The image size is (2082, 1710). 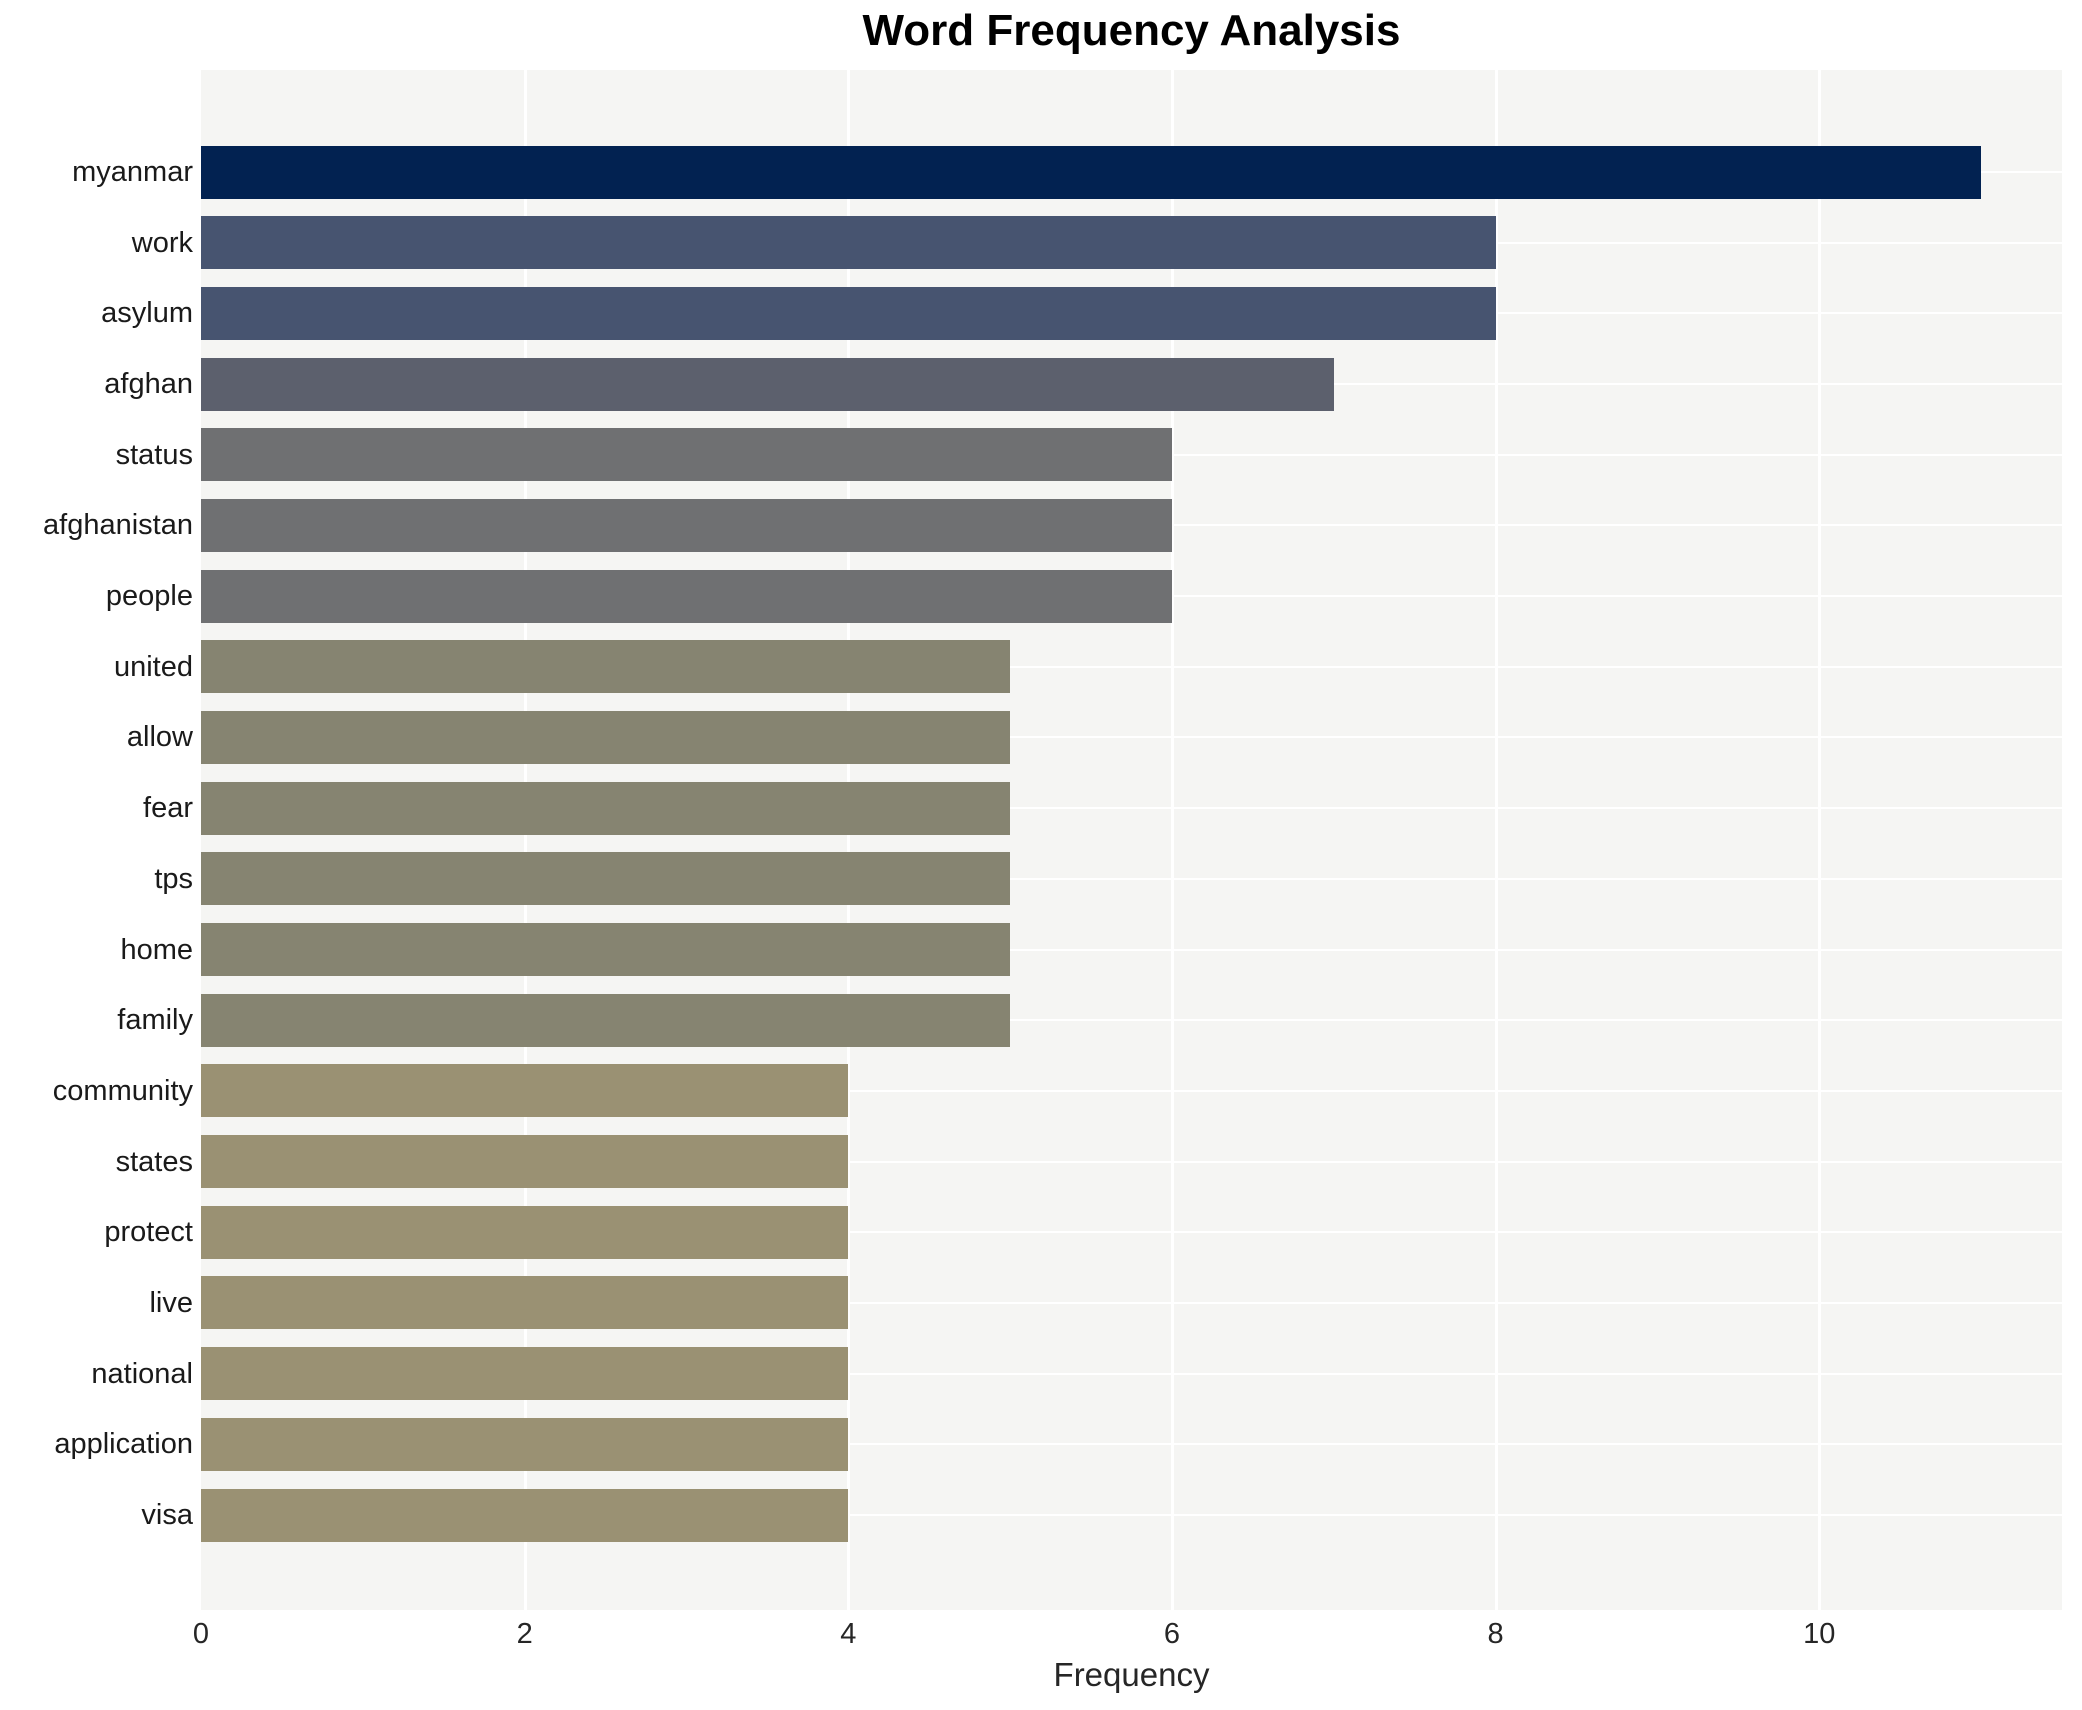 I want to click on category-label: afghanistan, so click(x=118, y=525).